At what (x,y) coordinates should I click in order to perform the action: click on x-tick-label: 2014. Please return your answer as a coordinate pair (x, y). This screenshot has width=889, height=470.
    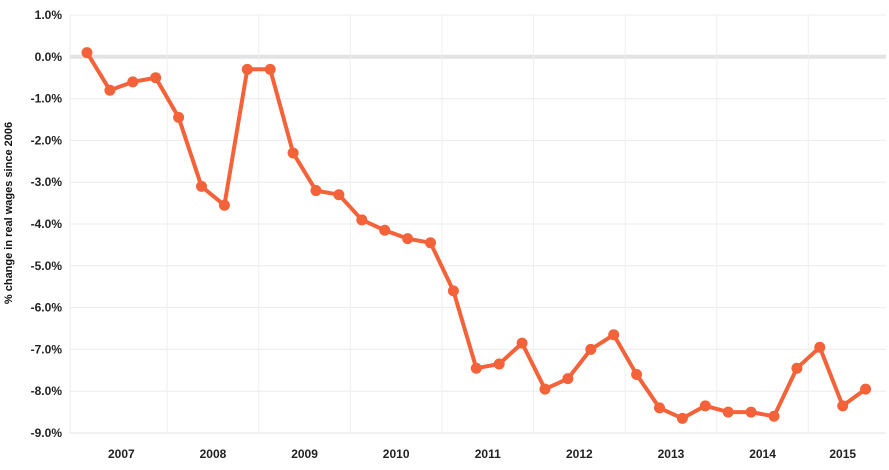
    Looking at the image, I should click on (762, 454).